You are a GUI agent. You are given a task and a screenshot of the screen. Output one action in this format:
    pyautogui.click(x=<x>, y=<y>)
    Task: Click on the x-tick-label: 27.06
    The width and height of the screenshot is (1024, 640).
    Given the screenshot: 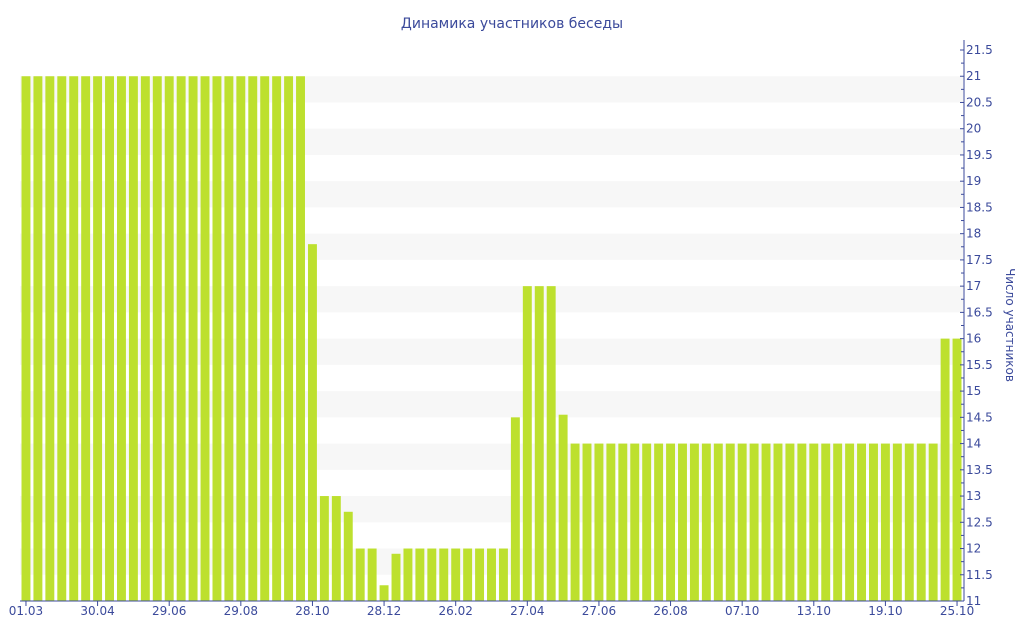 What is the action you would take?
    pyautogui.click(x=599, y=611)
    